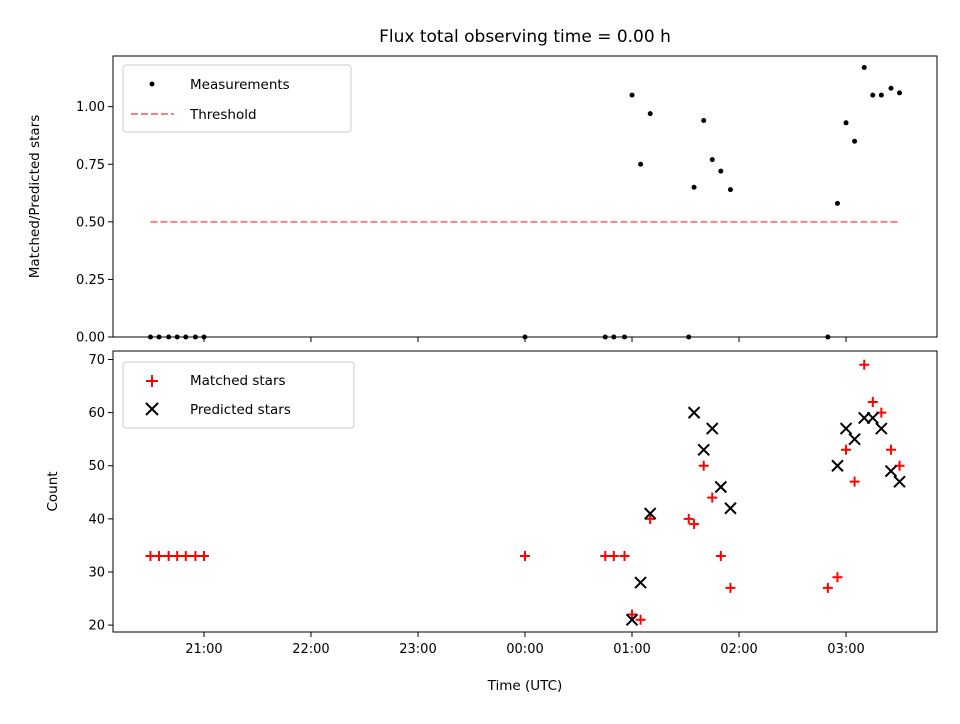 The height and width of the screenshot is (724, 960). Describe the element at coordinates (90, 338) in the screenshot. I see `flux-ratio-y-tick-label: 0.00` at that location.